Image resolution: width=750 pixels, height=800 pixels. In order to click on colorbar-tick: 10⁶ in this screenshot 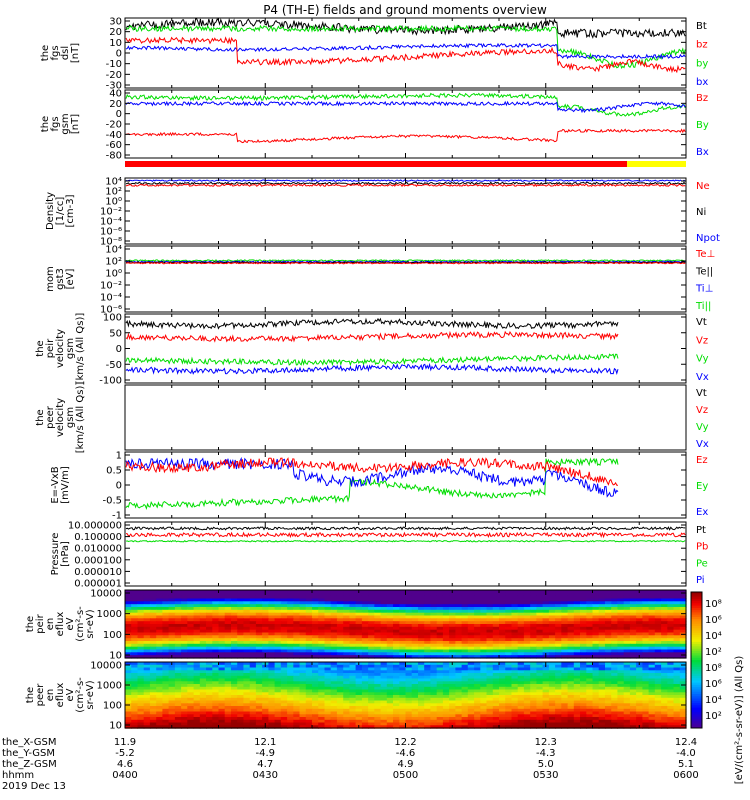, I will do `click(713, 620)`.